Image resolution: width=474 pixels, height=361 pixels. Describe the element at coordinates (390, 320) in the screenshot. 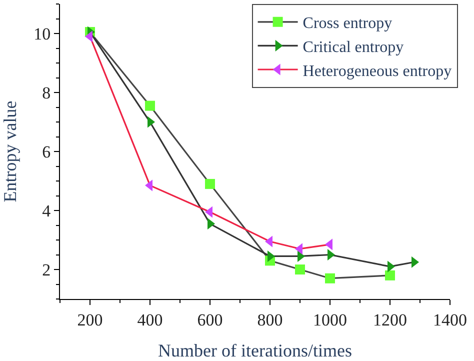

I see `x-tick-label: 1200` at that location.